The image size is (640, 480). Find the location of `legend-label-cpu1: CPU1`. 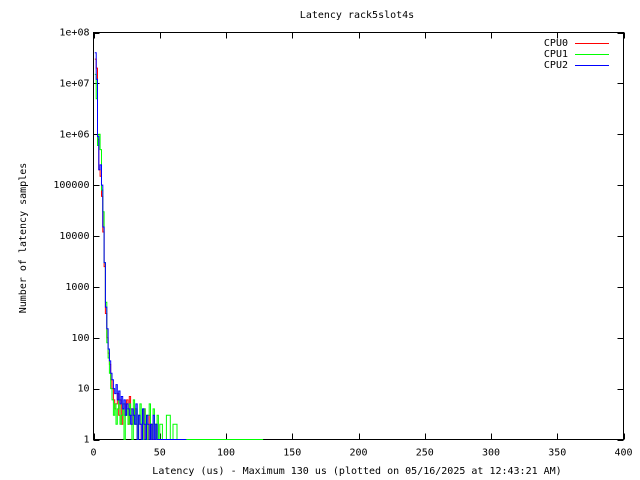

legend-label-cpu1: CPU1 is located at coordinates (556, 54).